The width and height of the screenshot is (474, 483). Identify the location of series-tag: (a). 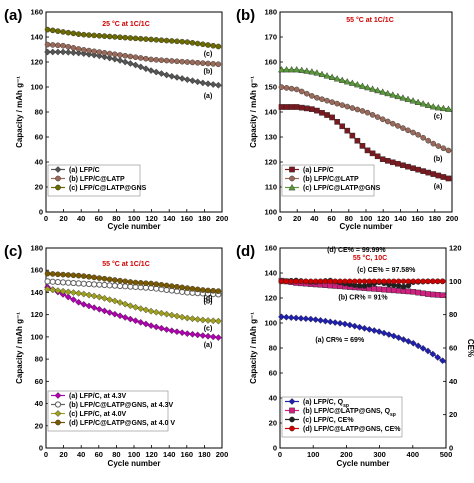
(208, 345).